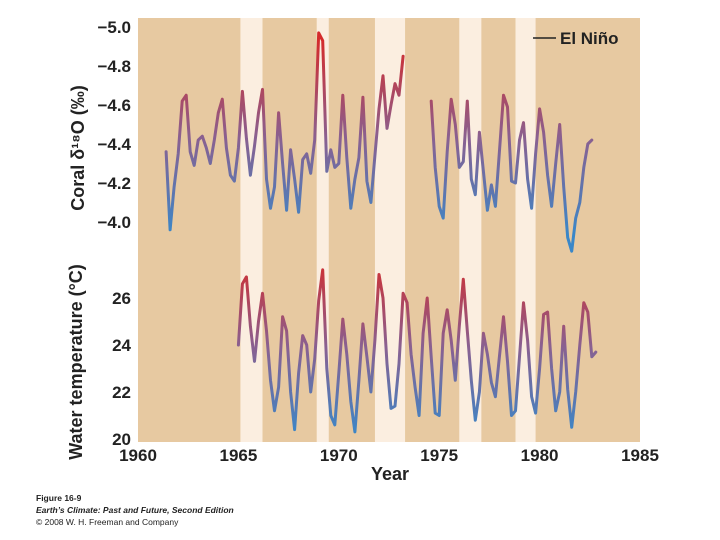 Image resolution: width=720 pixels, height=540 pixels. I want to click on coral-y-tick-label: −5.0, so click(114, 27).